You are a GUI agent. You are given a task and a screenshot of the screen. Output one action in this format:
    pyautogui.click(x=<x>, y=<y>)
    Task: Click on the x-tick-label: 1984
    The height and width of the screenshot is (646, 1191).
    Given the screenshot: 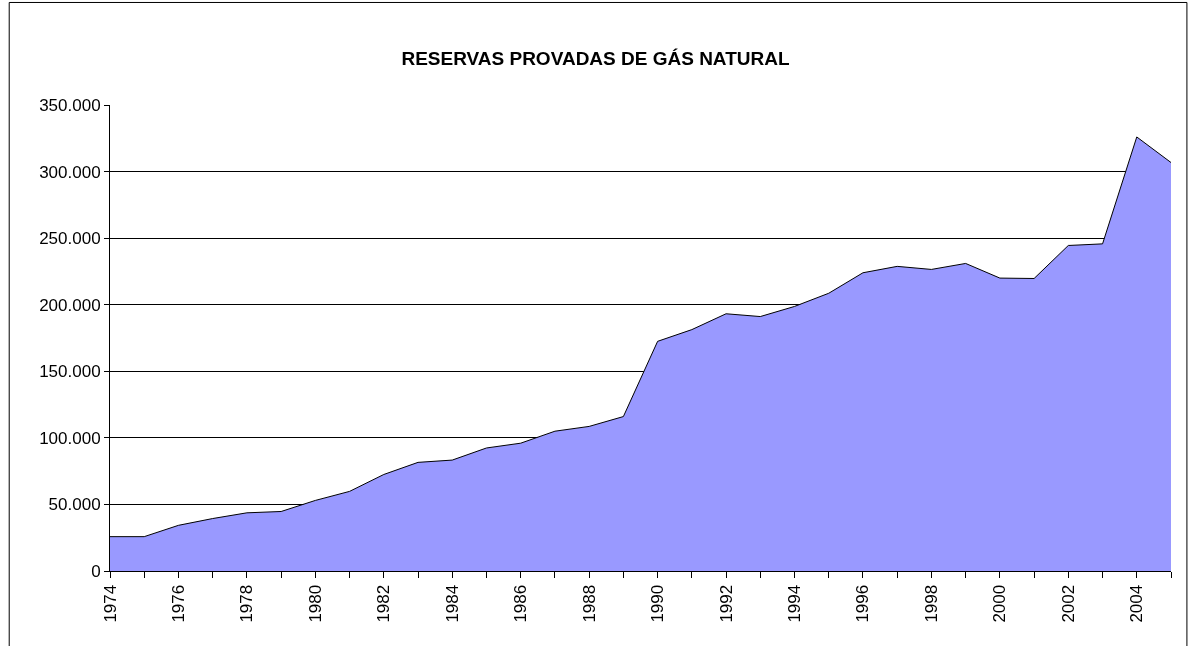 What is the action you would take?
    pyautogui.click(x=452, y=603)
    